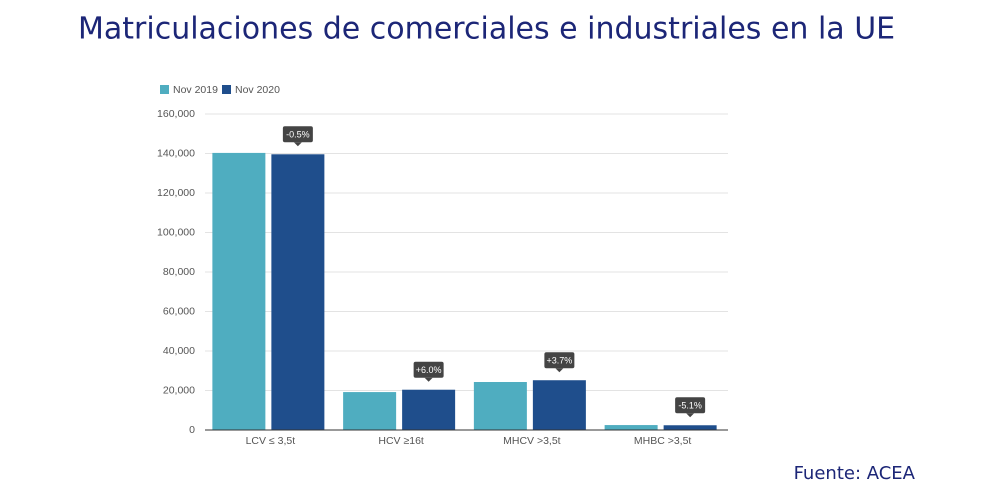 This screenshot has height=500, width=1000. What do you see at coordinates (176, 153) in the screenshot?
I see `y-tick-label: 140,000` at bounding box center [176, 153].